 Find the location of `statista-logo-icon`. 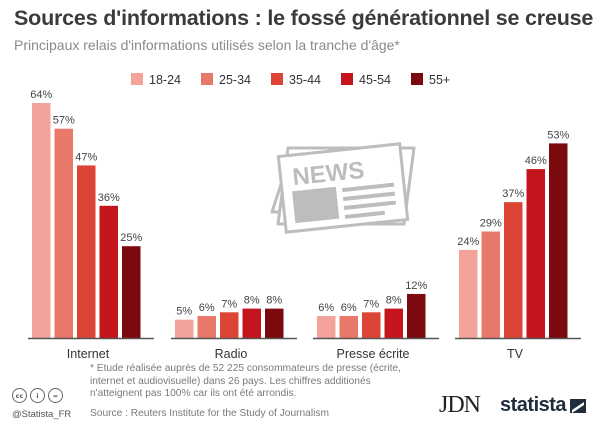

statista-logo-icon is located at coordinates (578, 406).